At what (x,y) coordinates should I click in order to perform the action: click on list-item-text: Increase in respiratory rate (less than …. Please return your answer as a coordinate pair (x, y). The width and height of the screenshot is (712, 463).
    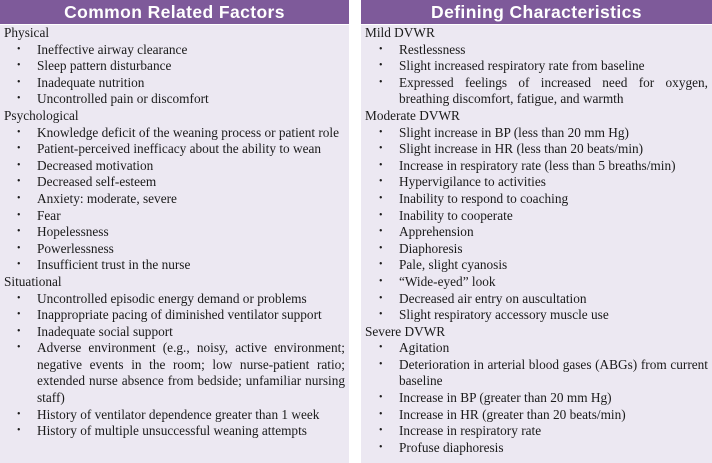
    Looking at the image, I should click on (537, 165).